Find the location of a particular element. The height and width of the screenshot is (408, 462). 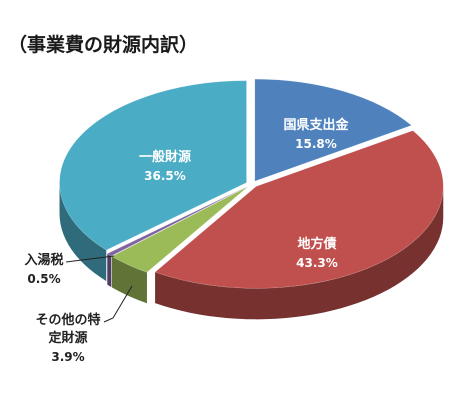

pie-slice-2-value-label: 43.3% is located at coordinates (317, 263).